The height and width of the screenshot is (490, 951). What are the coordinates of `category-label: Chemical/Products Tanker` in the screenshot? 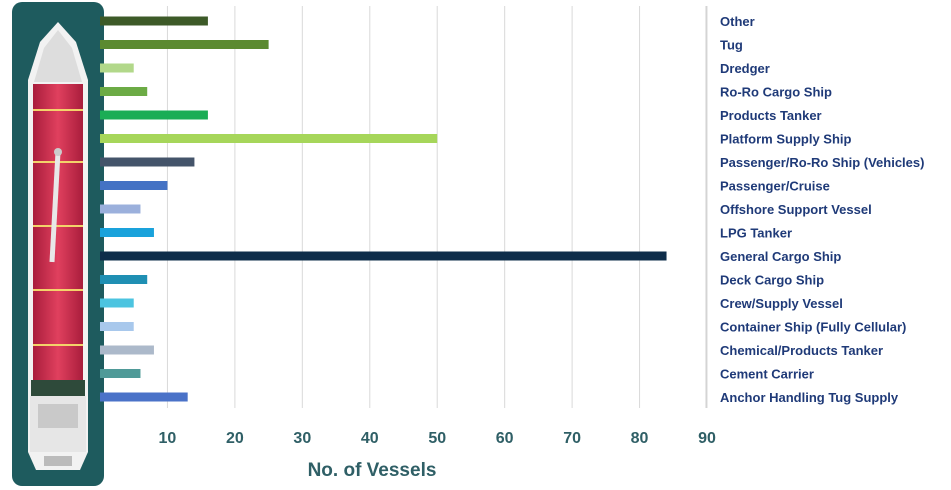 It's located at (801, 350).